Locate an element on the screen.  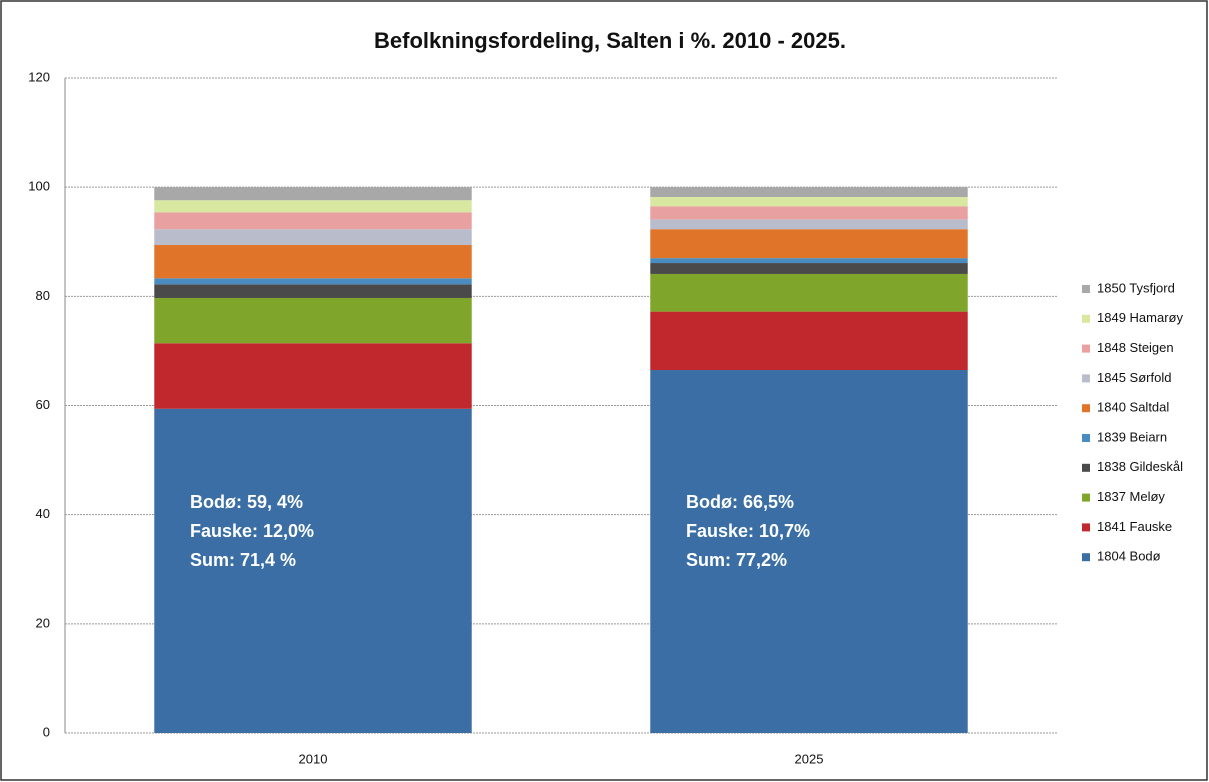
annotation: Bodø: 59, 4% is located at coordinates (246, 502).